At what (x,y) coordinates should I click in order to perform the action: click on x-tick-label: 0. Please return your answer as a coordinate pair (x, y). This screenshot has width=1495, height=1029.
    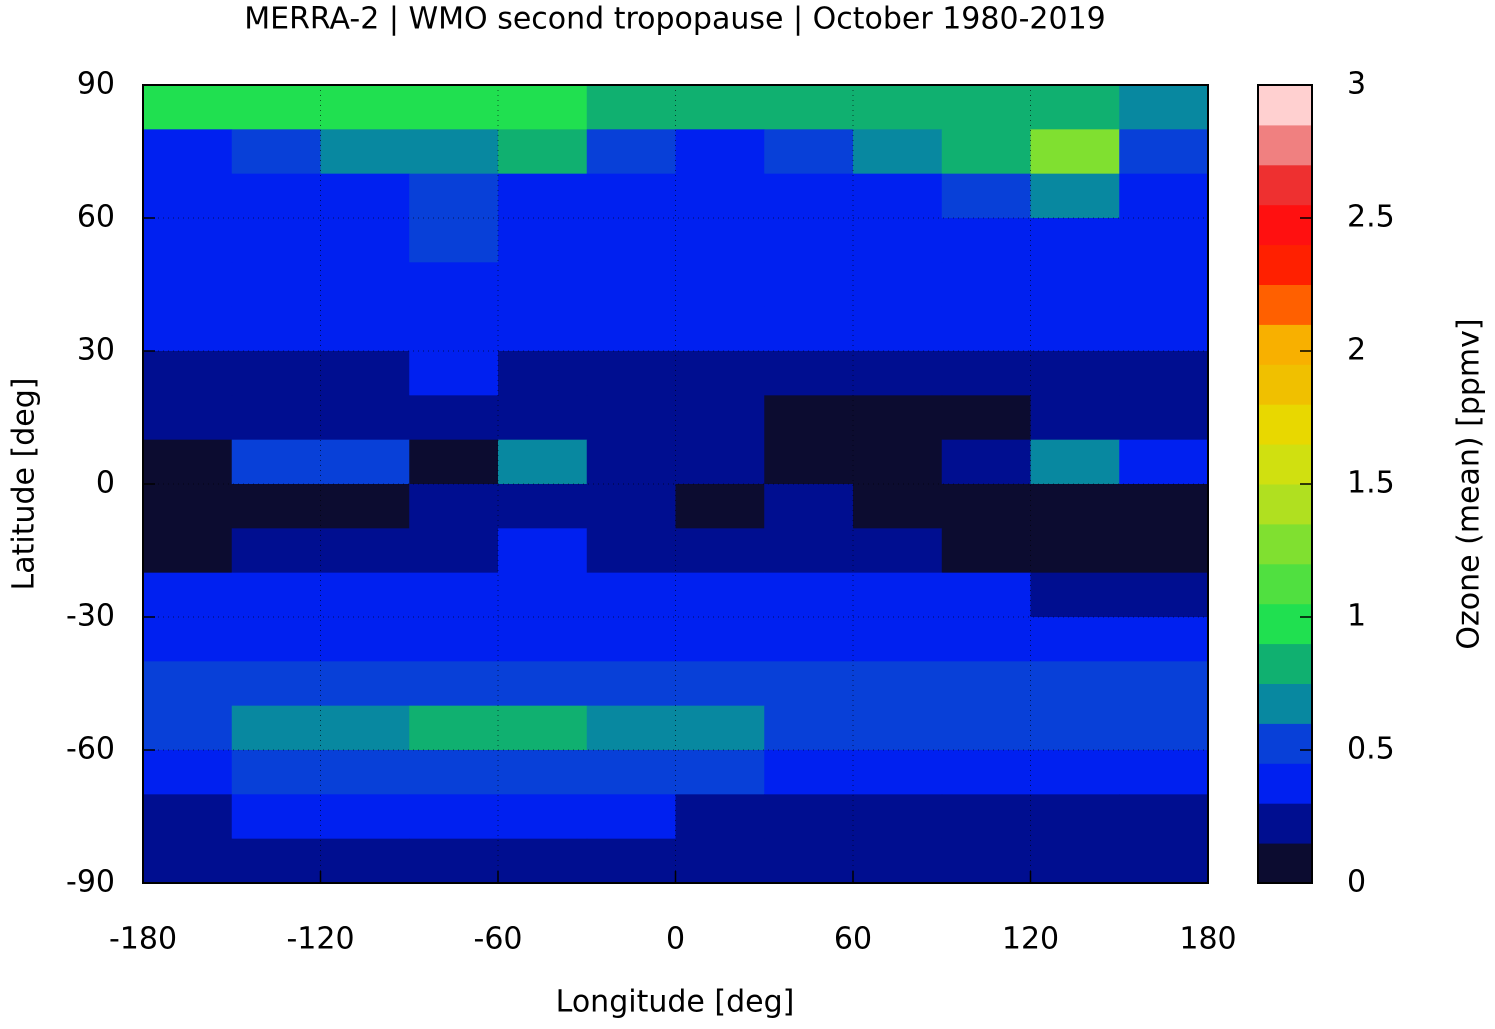
    Looking at the image, I should click on (675, 939).